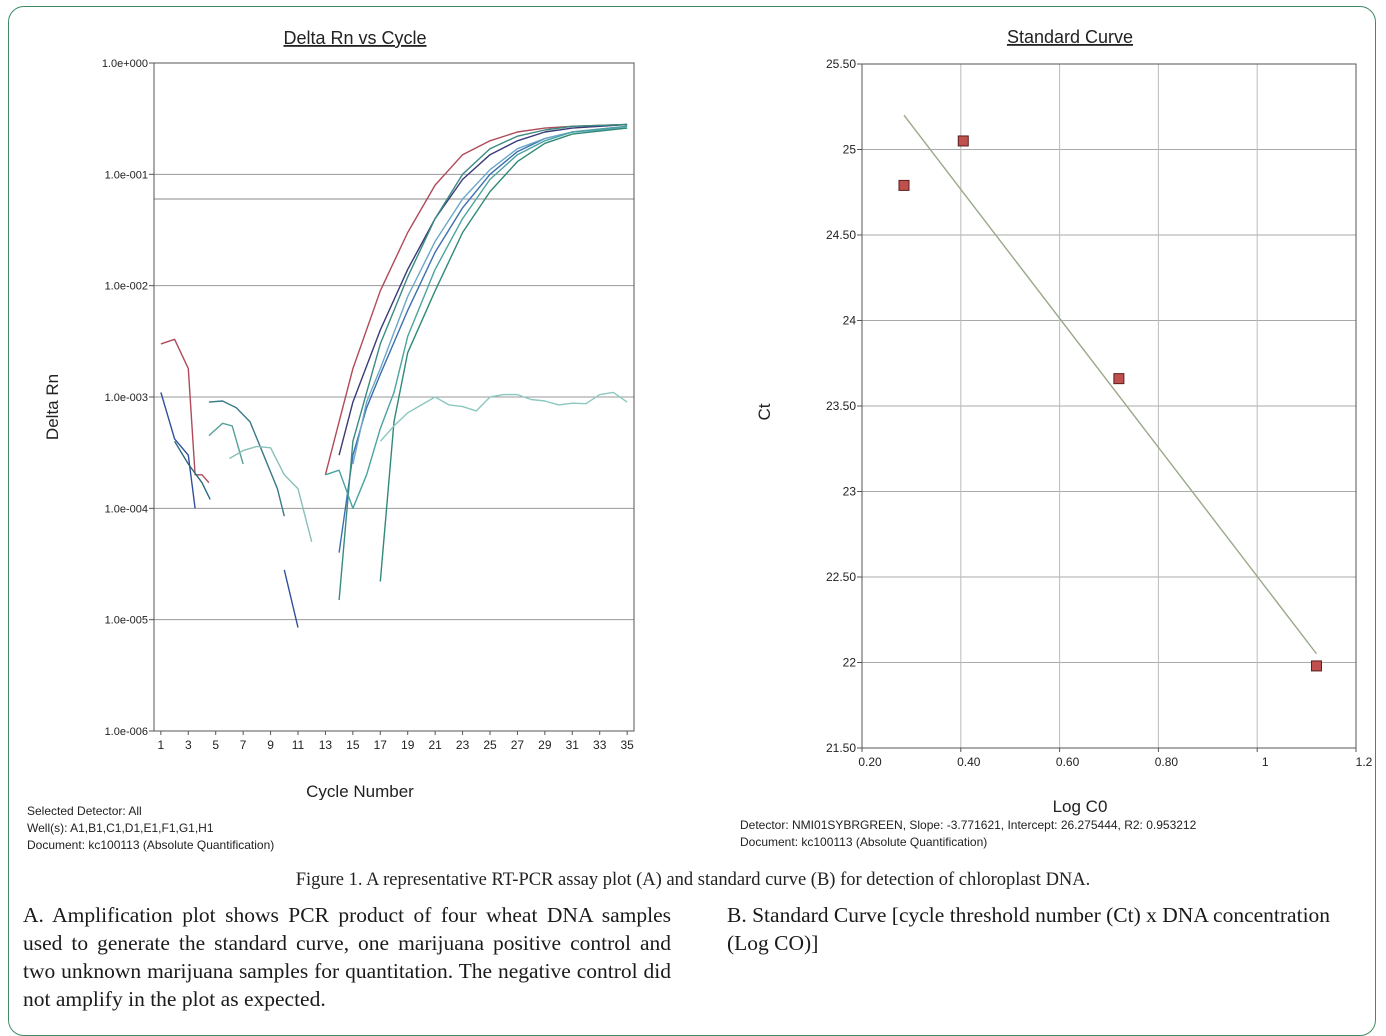 The width and height of the screenshot is (1386, 1036). What do you see at coordinates (84, 811) in the screenshot?
I see `selected-detector-text: Selected Detector: All` at bounding box center [84, 811].